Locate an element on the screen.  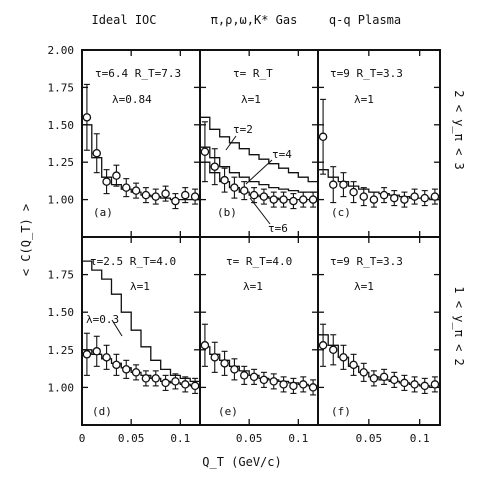
panel-e: 0.05 0.1 is located at coordinates (259, 340).